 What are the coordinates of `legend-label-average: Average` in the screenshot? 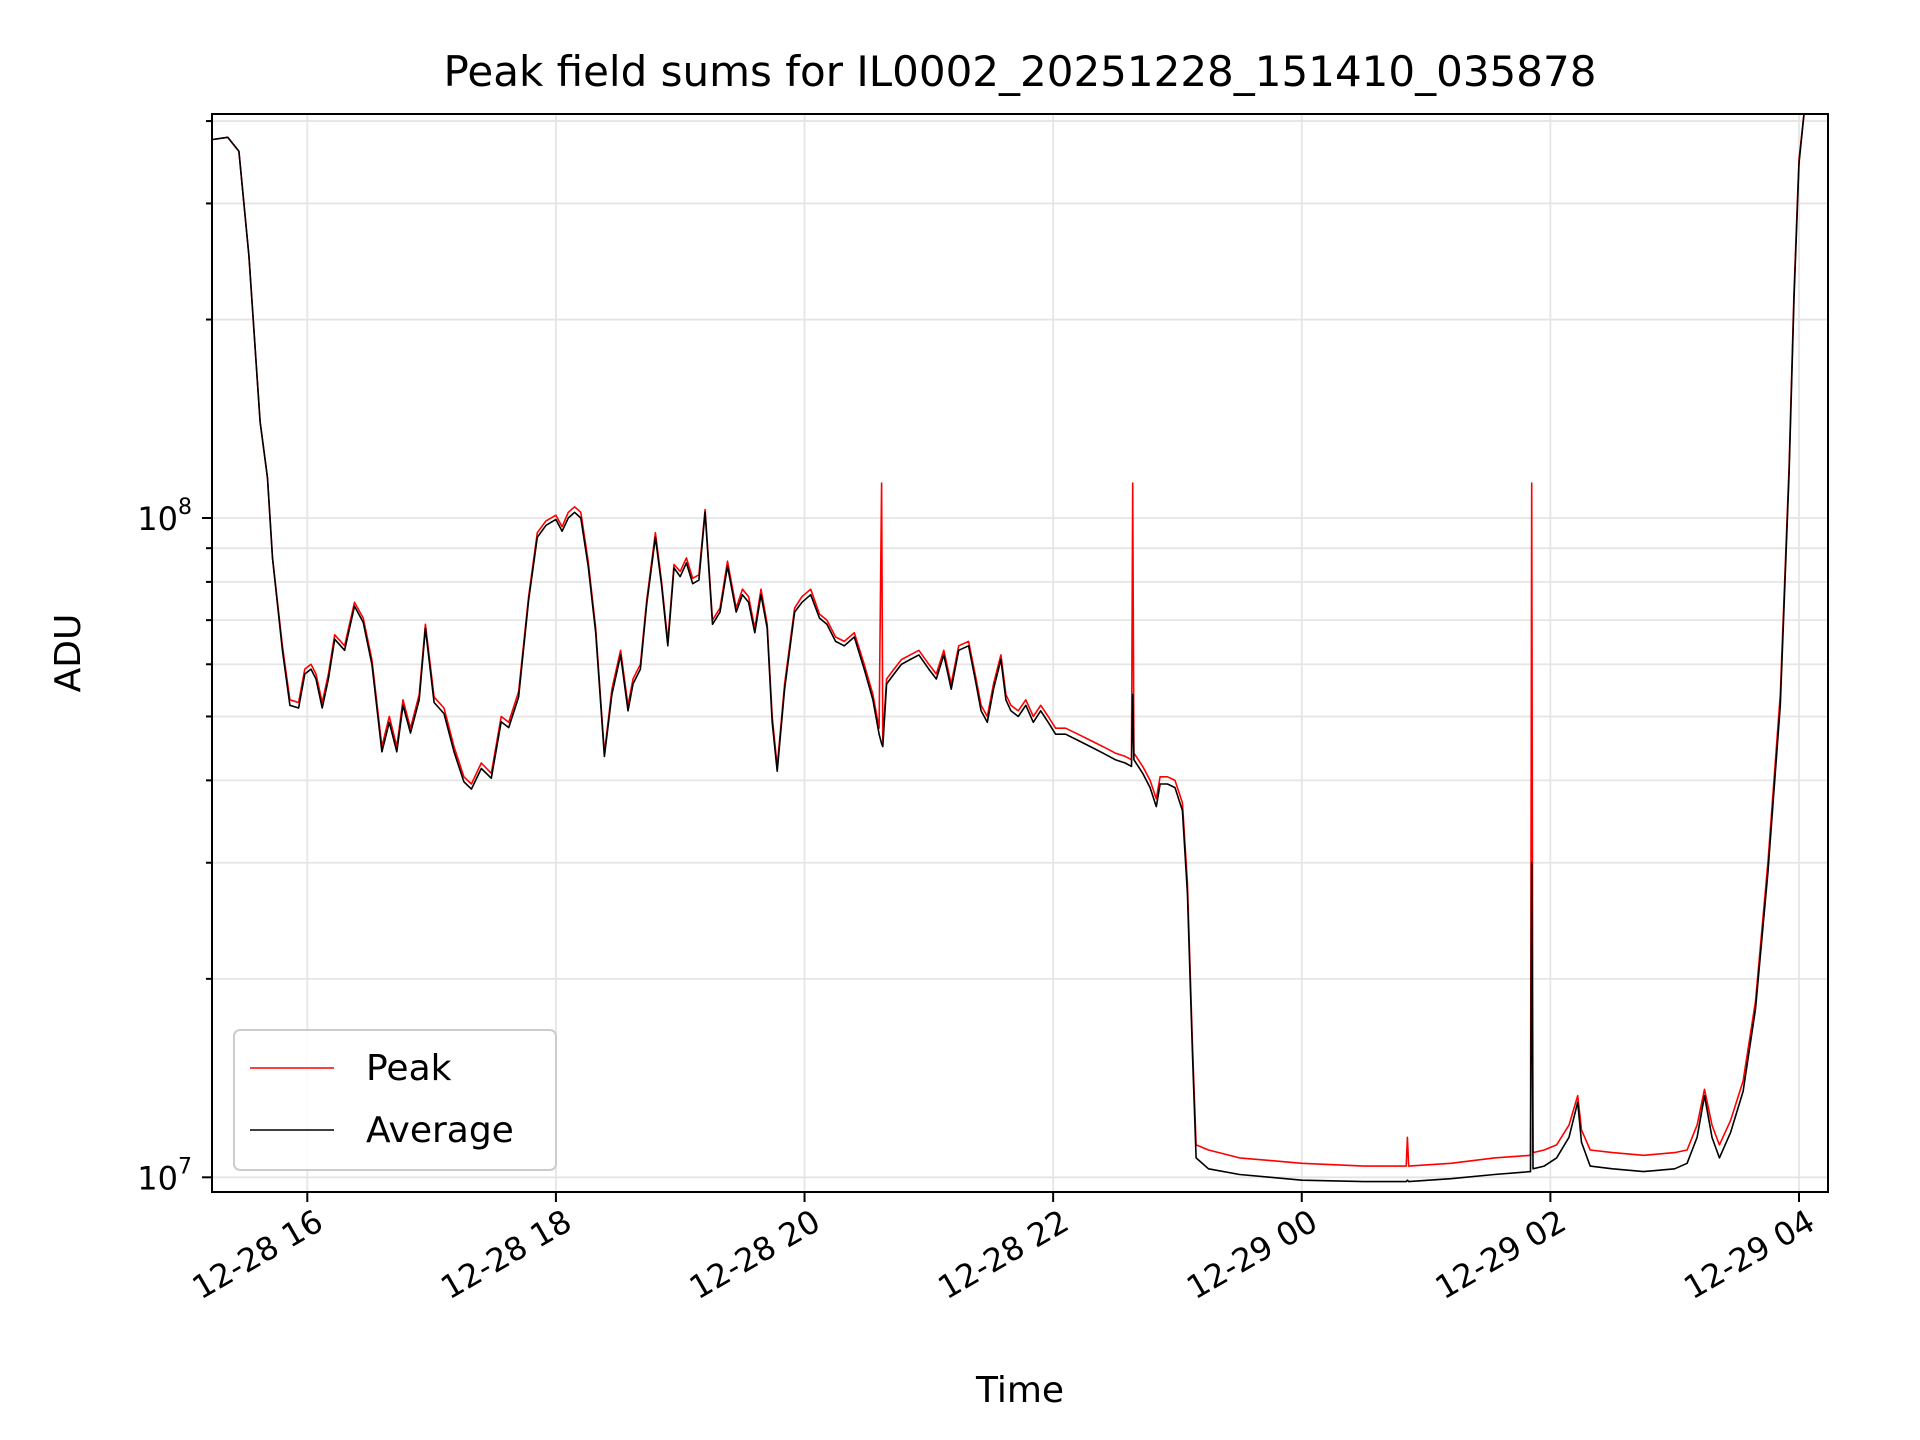 It's located at (440, 1130).